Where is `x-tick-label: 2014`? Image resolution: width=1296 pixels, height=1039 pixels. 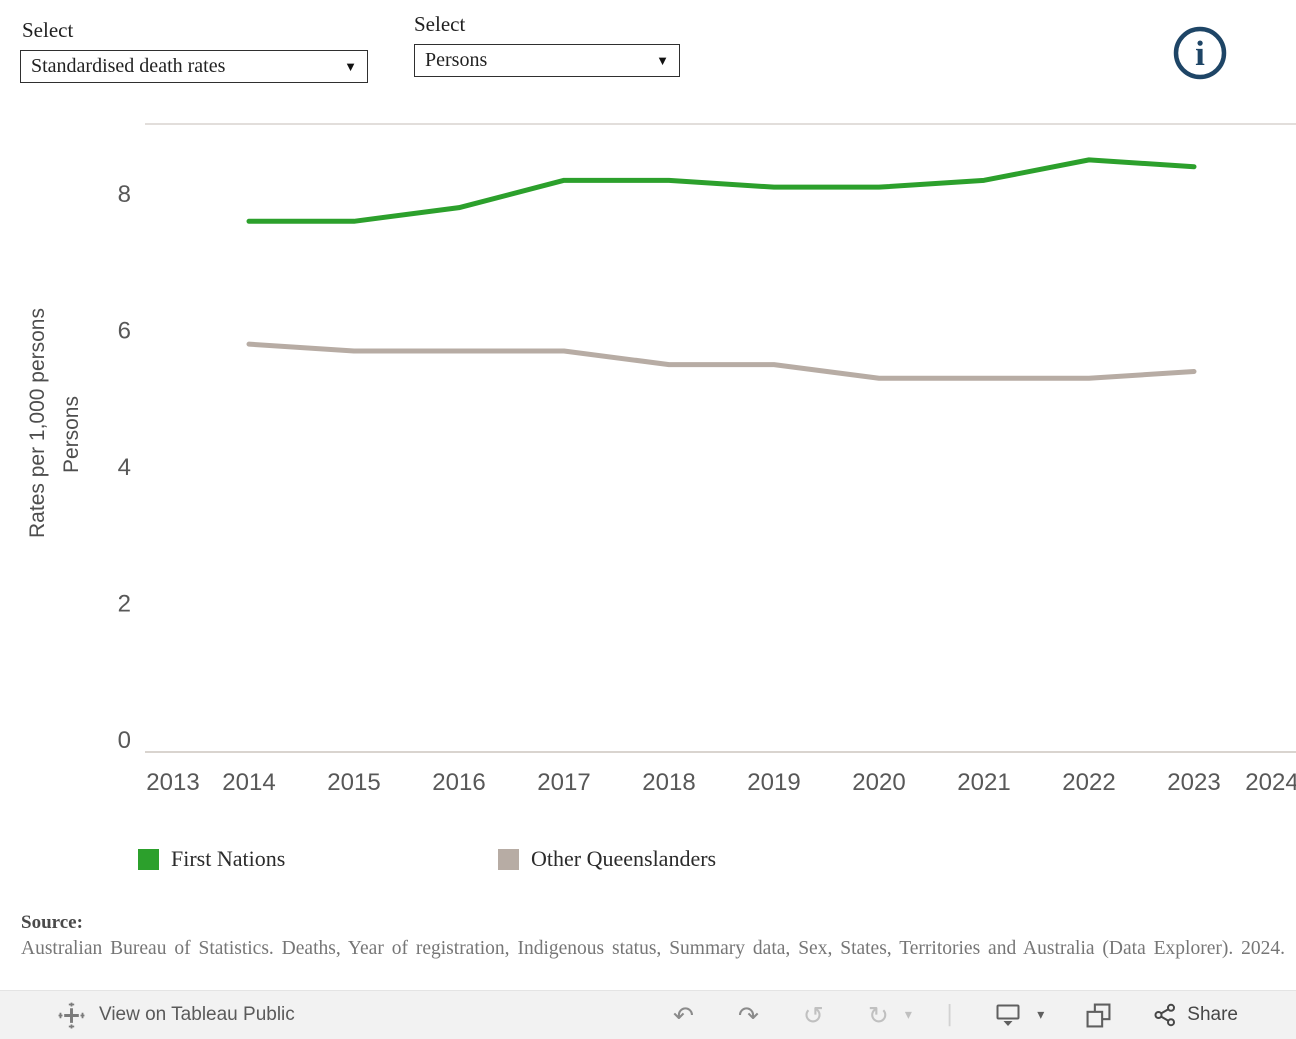
x-tick-label: 2014 is located at coordinates (248, 782).